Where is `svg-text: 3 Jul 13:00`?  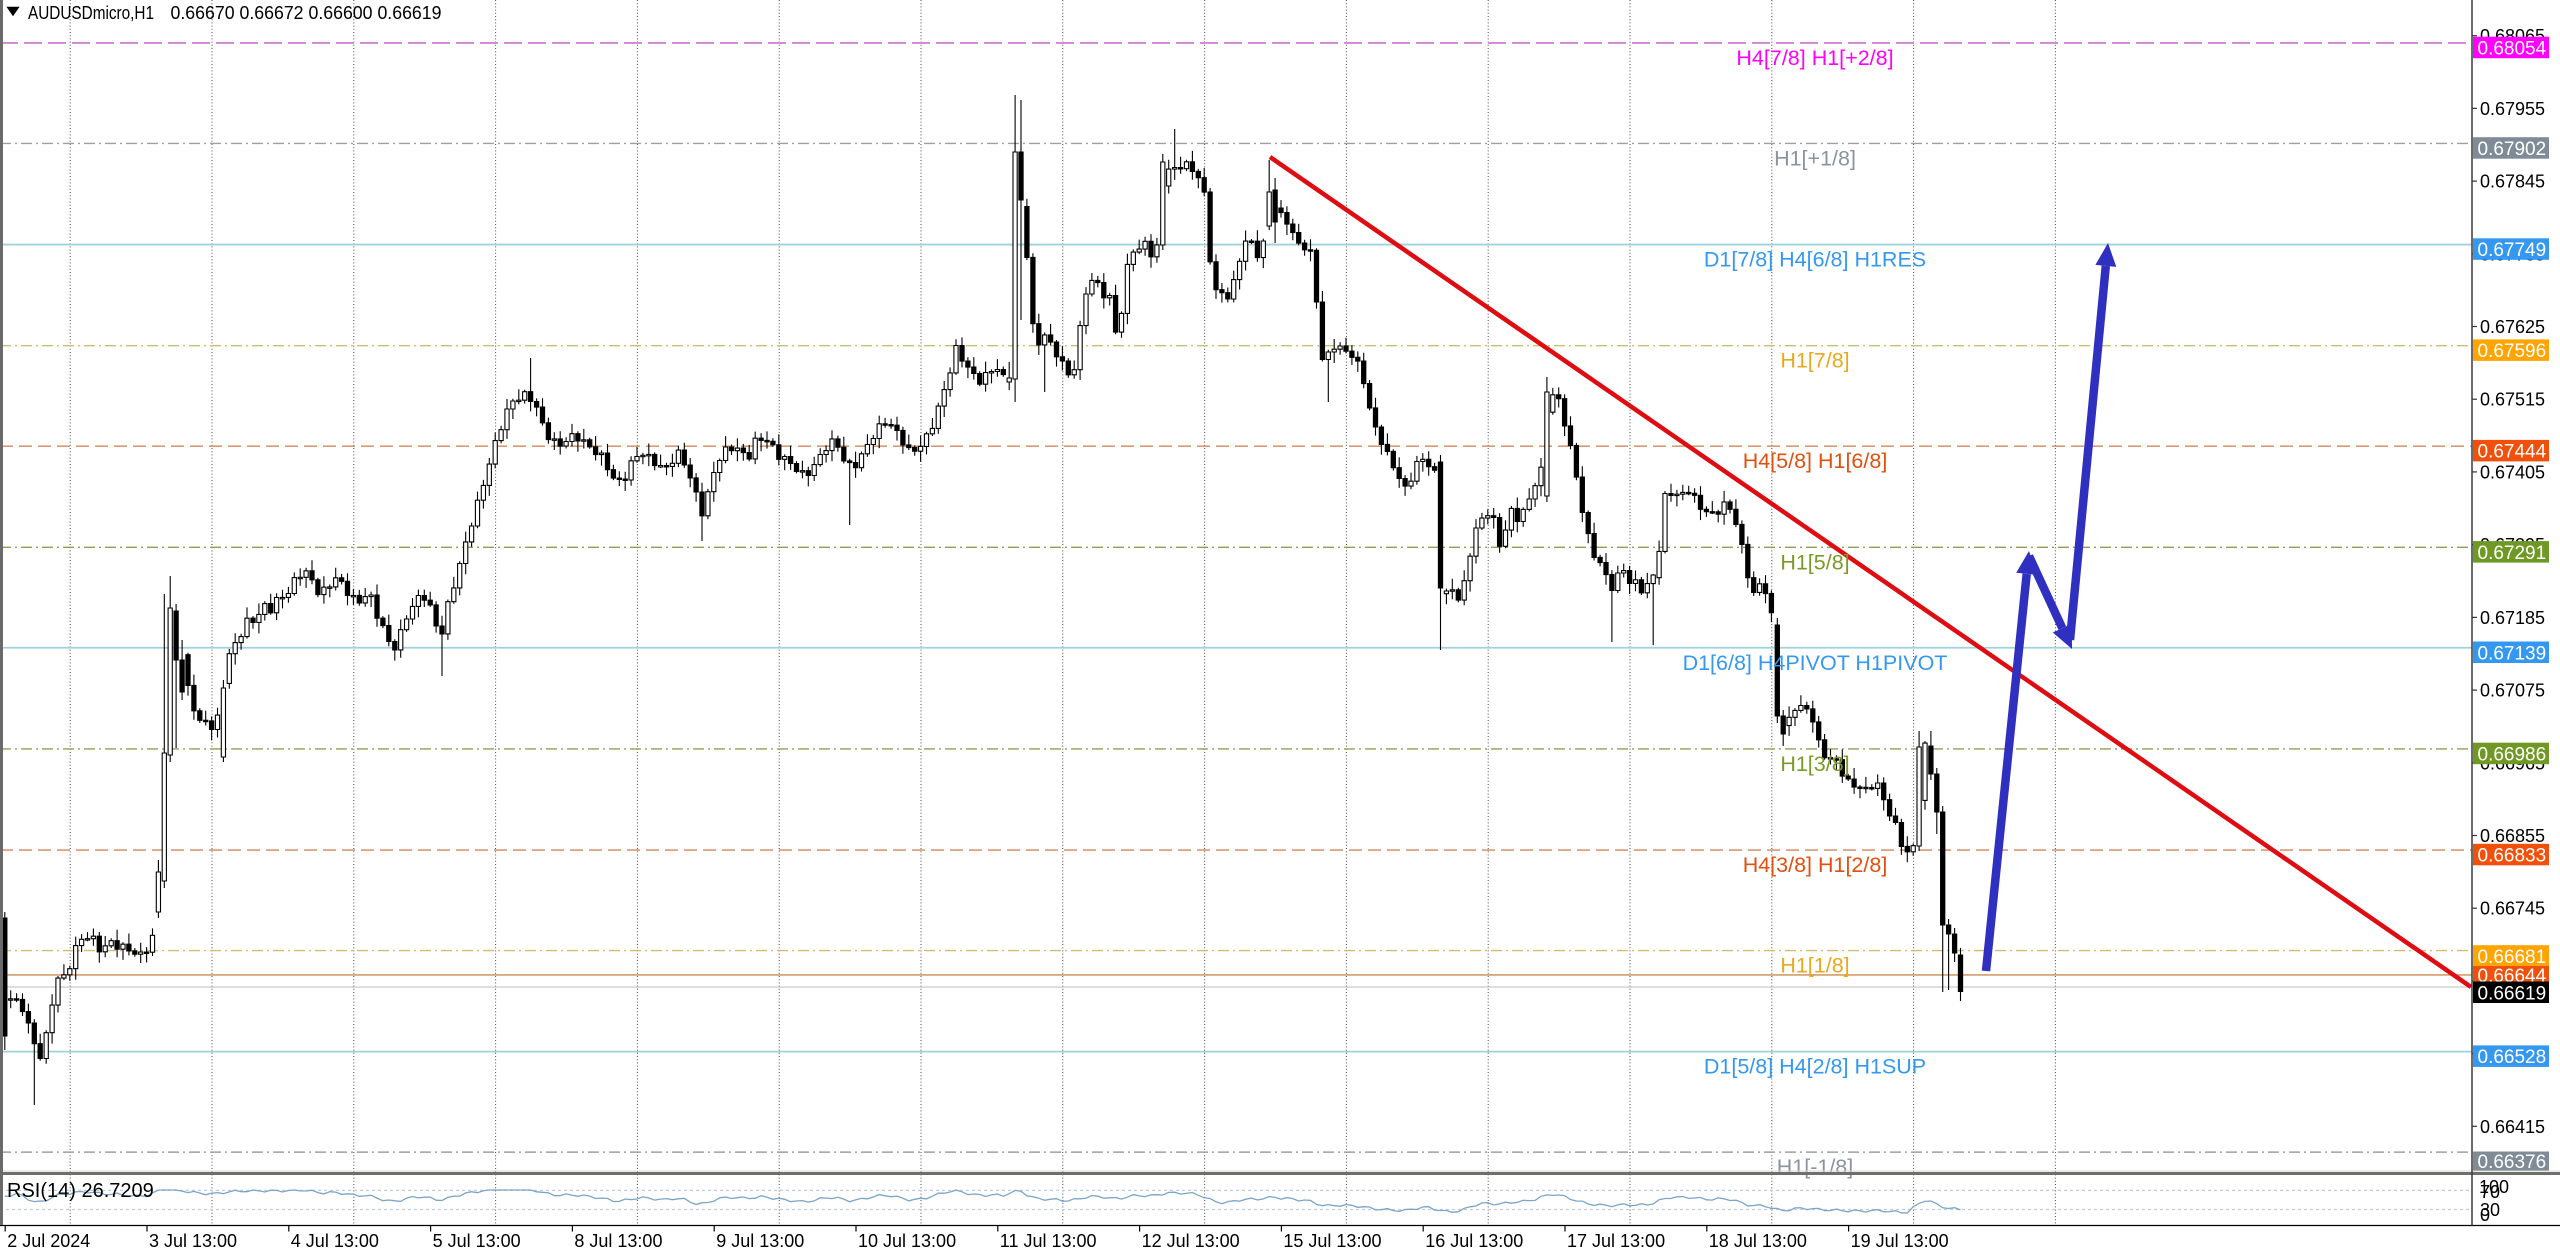
svg-text: 3 Jul 13:00 is located at coordinates (193, 1241).